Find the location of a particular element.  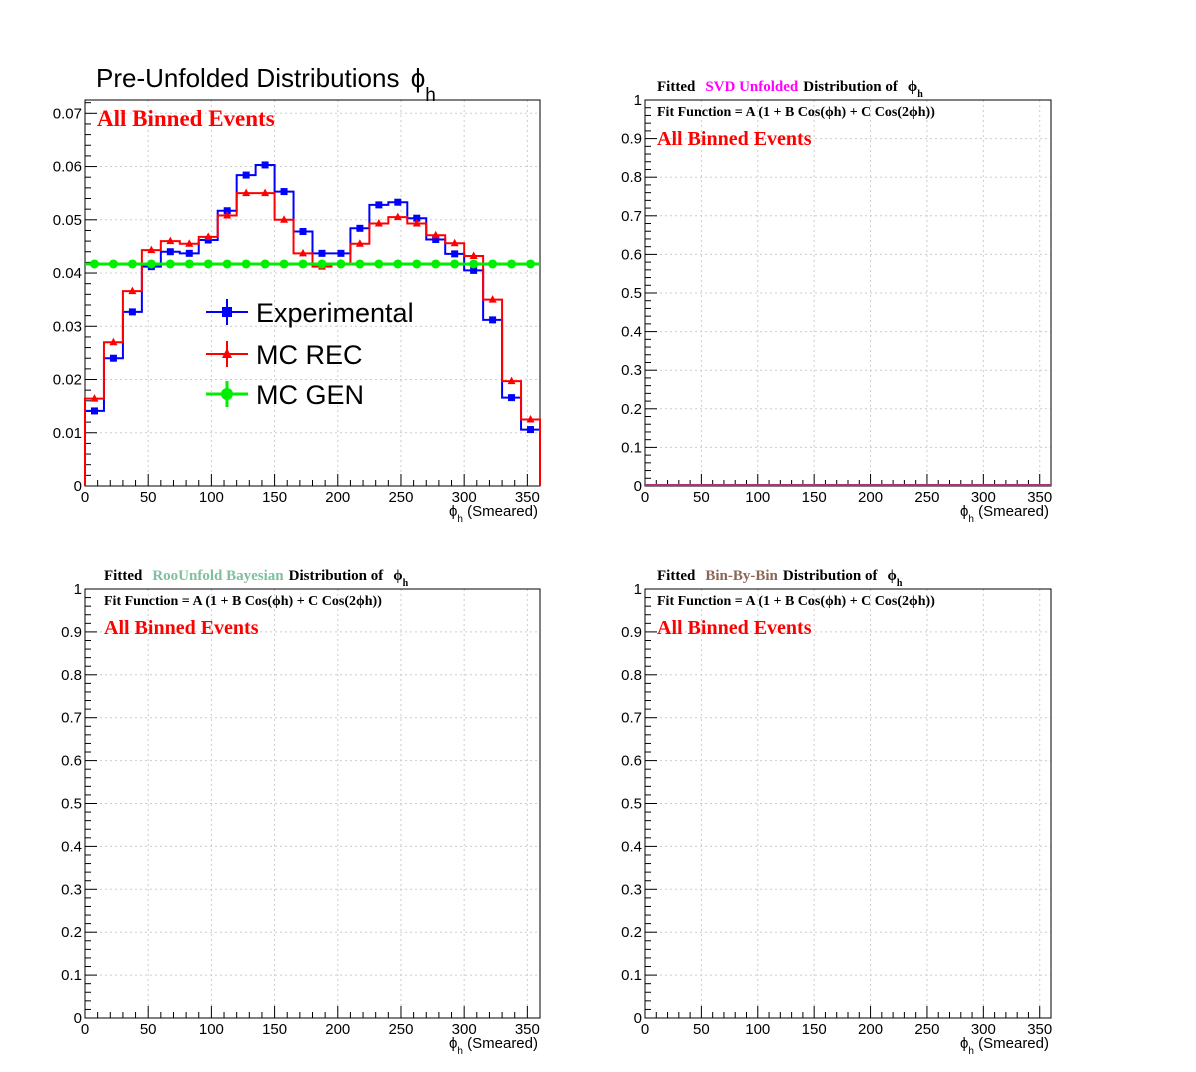

x-tick-label: 0 is located at coordinates (85, 1029).